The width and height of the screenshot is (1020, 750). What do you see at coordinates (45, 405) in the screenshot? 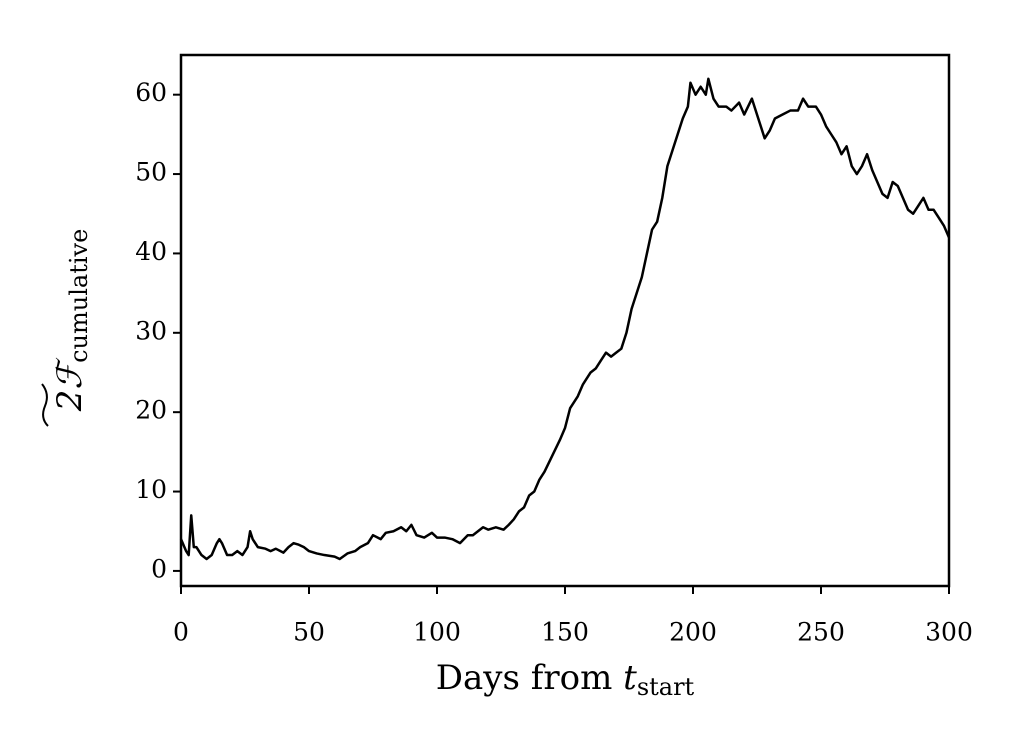
I see `tilde` at bounding box center [45, 405].